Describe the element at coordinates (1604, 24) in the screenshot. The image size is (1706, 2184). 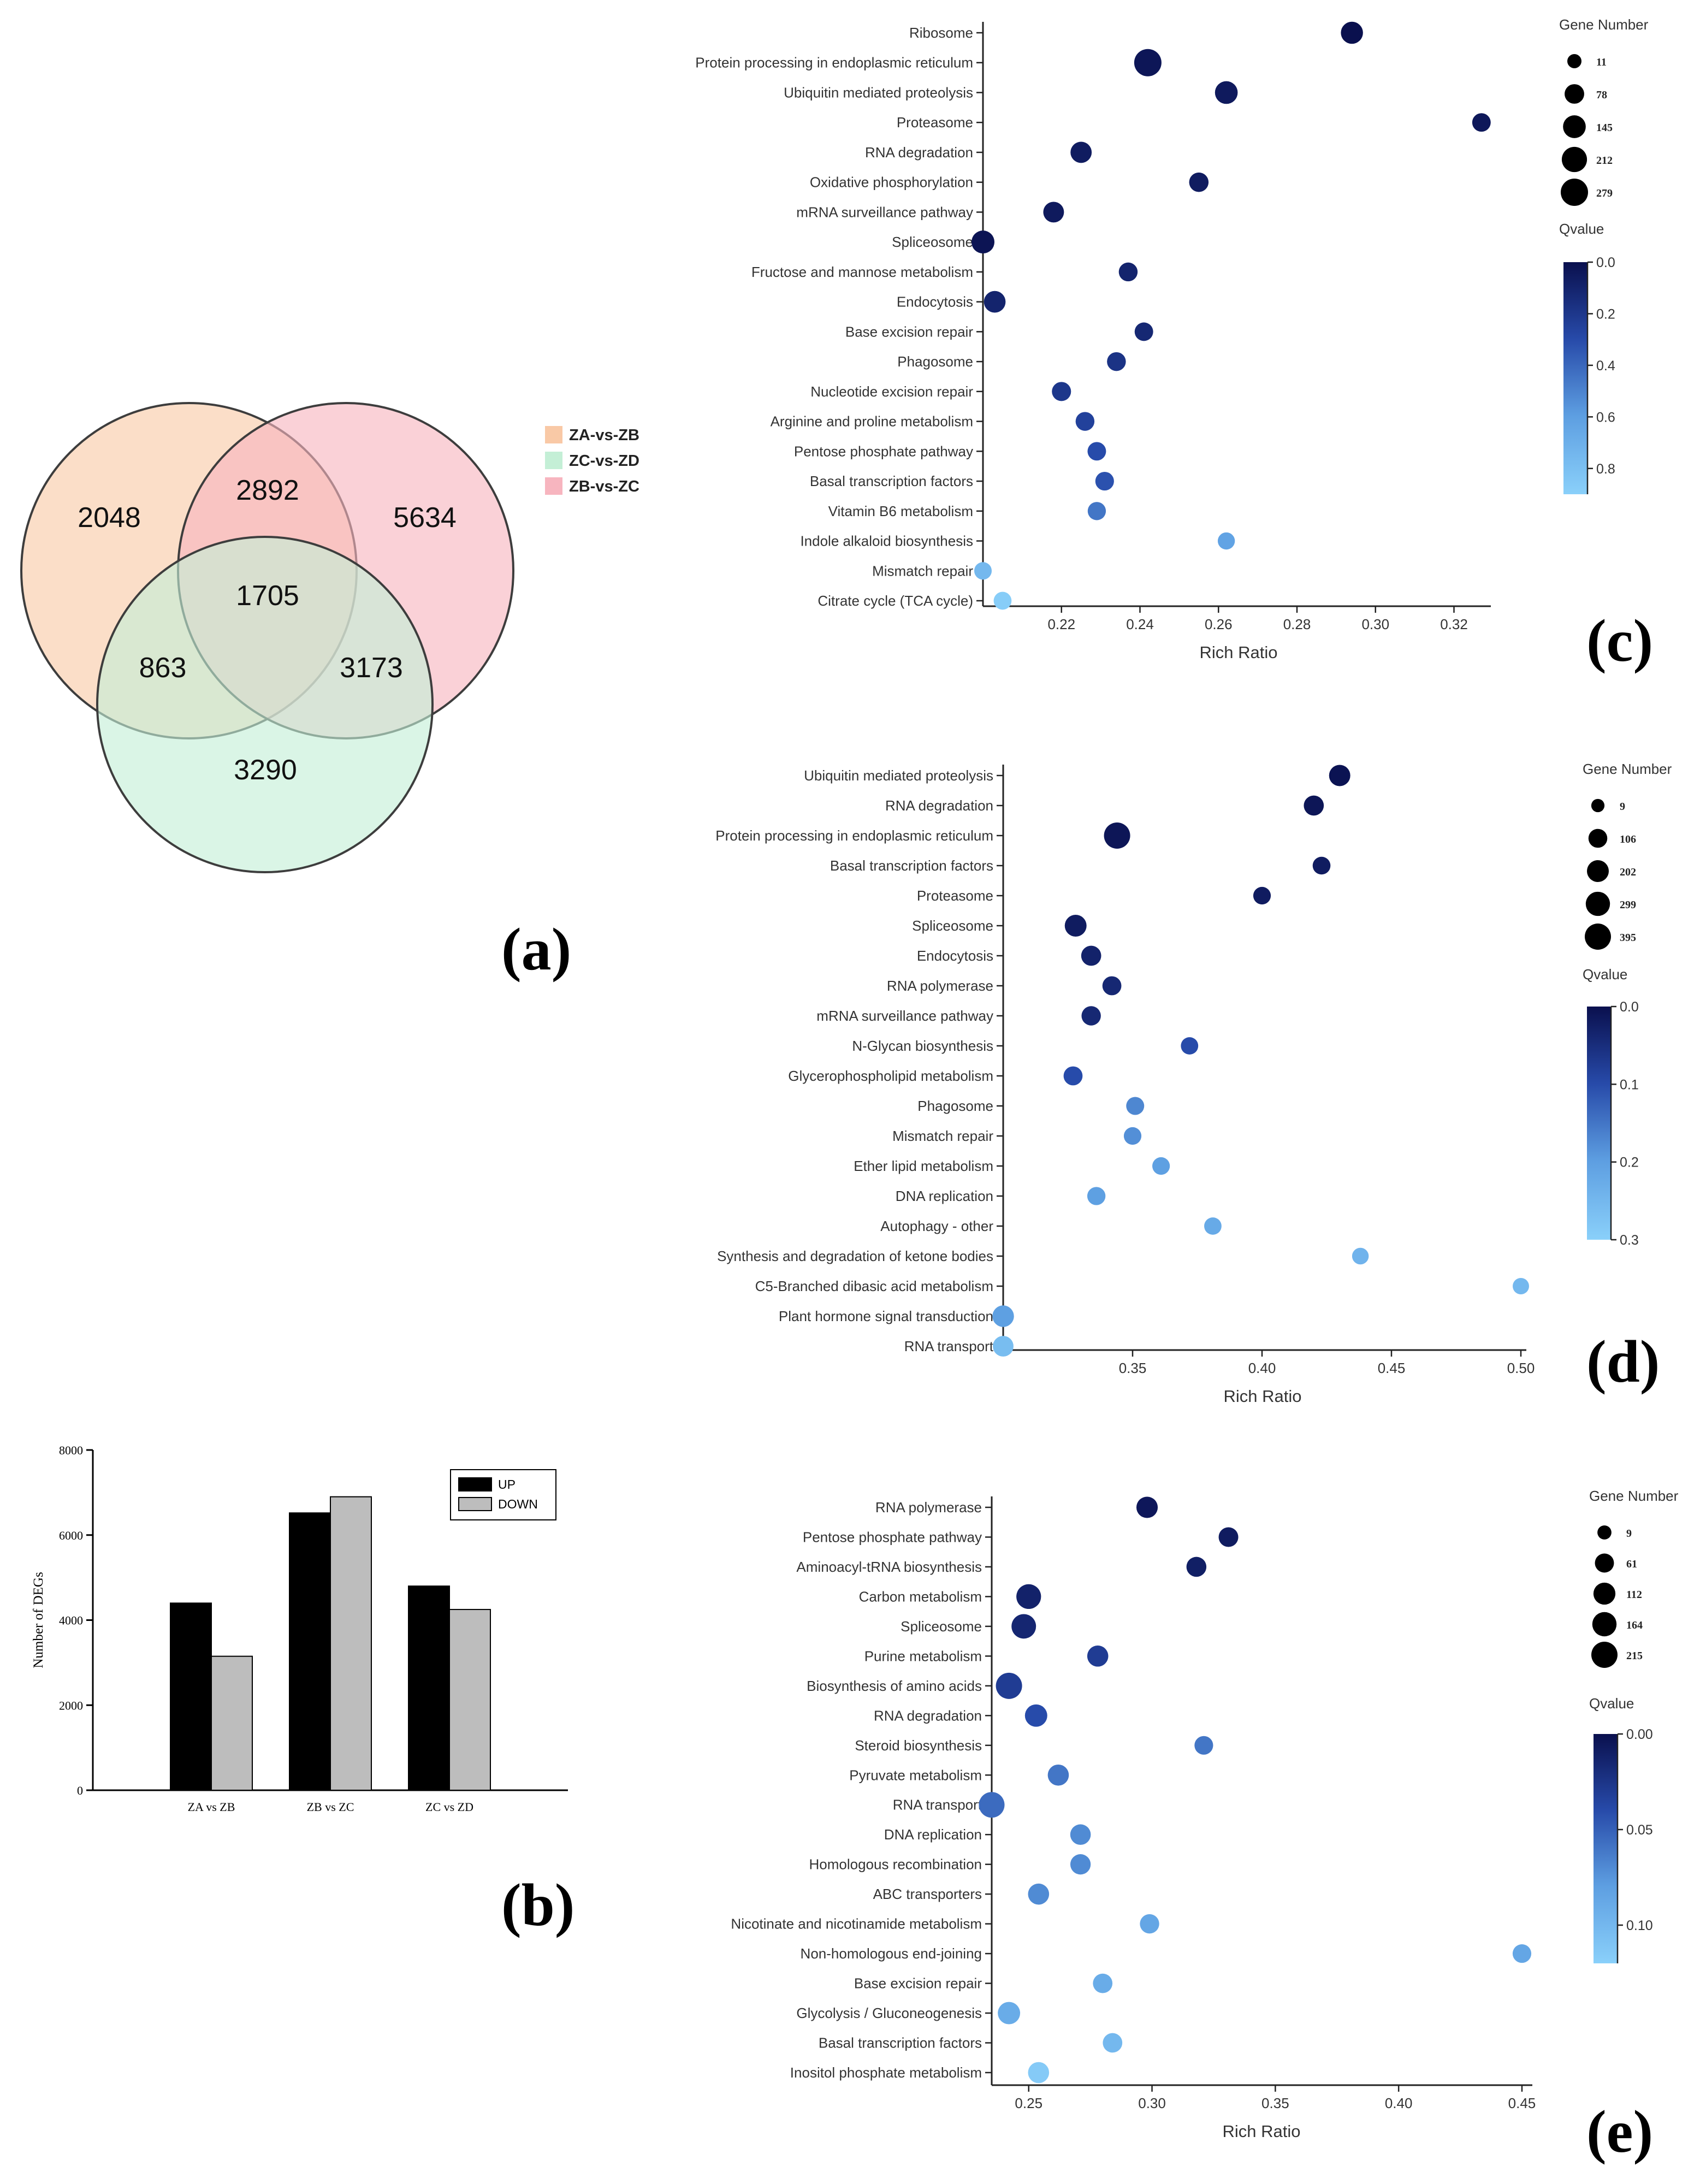
I see `bubble-c-size-legend-title: Gene Number` at that location.